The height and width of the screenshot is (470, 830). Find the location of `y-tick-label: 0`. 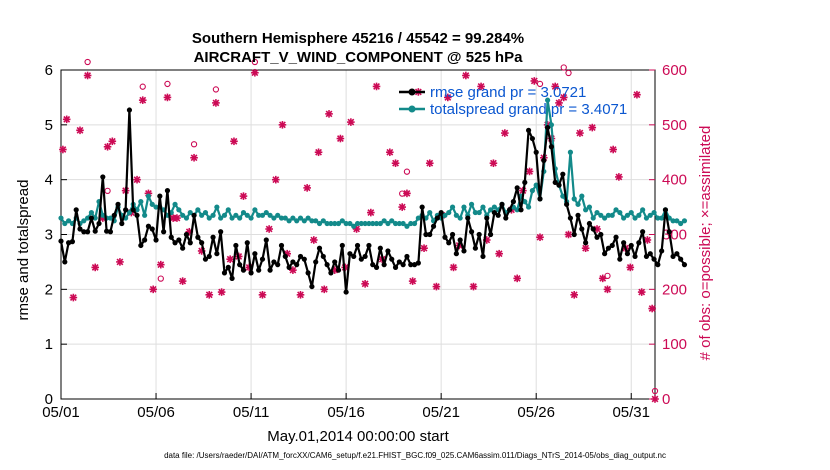

y-tick-label: 0 is located at coordinates (49, 399).